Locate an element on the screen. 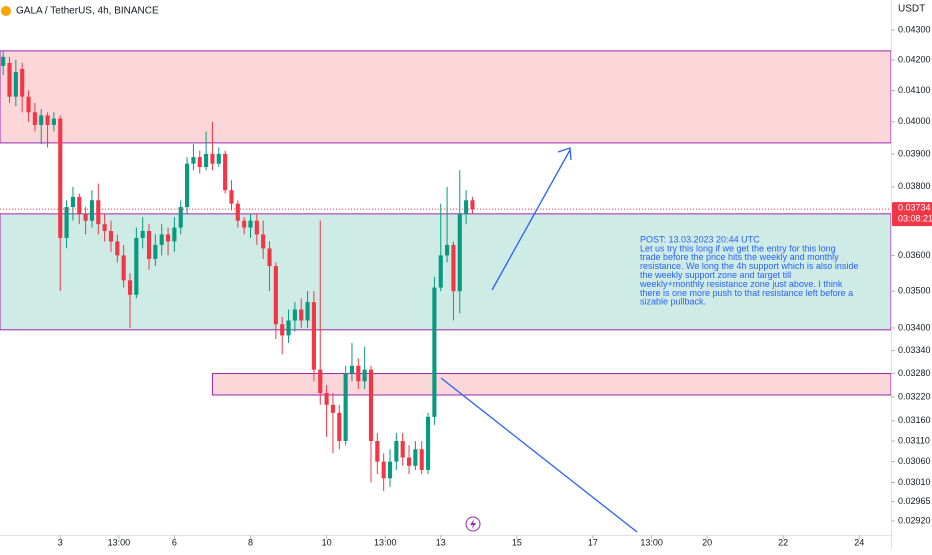 The height and width of the screenshot is (555, 932). arrow-up is located at coordinates (531, 220).